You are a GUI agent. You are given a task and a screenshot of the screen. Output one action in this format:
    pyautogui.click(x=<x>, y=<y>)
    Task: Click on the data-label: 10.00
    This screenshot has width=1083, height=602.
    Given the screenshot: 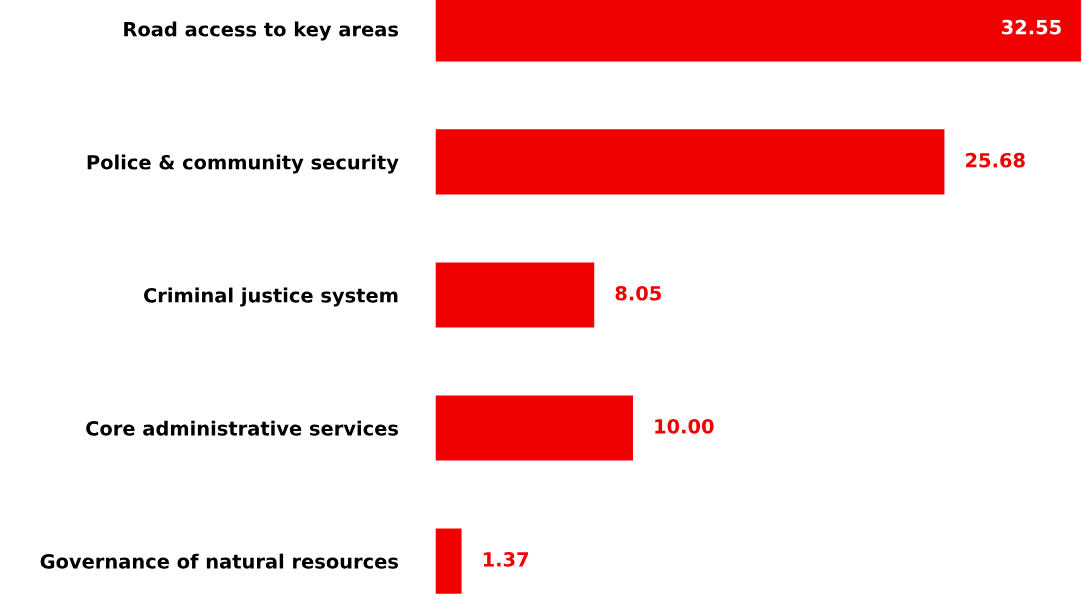 What is the action you would take?
    pyautogui.click(x=684, y=426)
    